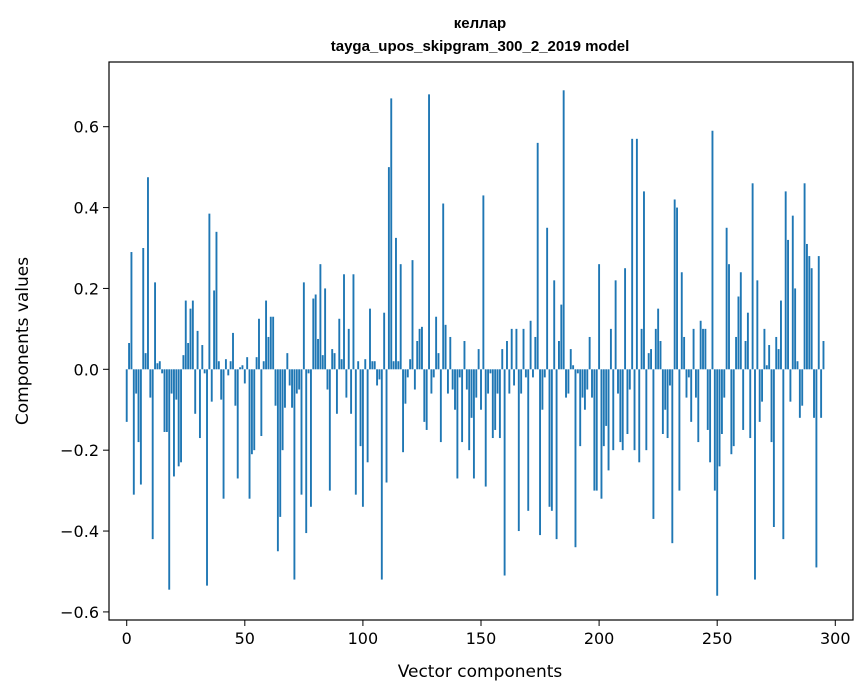 The height and width of the screenshot is (696, 867). What do you see at coordinates (79, 531) in the screenshot?
I see `y-tick-label: −0.4` at bounding box center [79, 531].